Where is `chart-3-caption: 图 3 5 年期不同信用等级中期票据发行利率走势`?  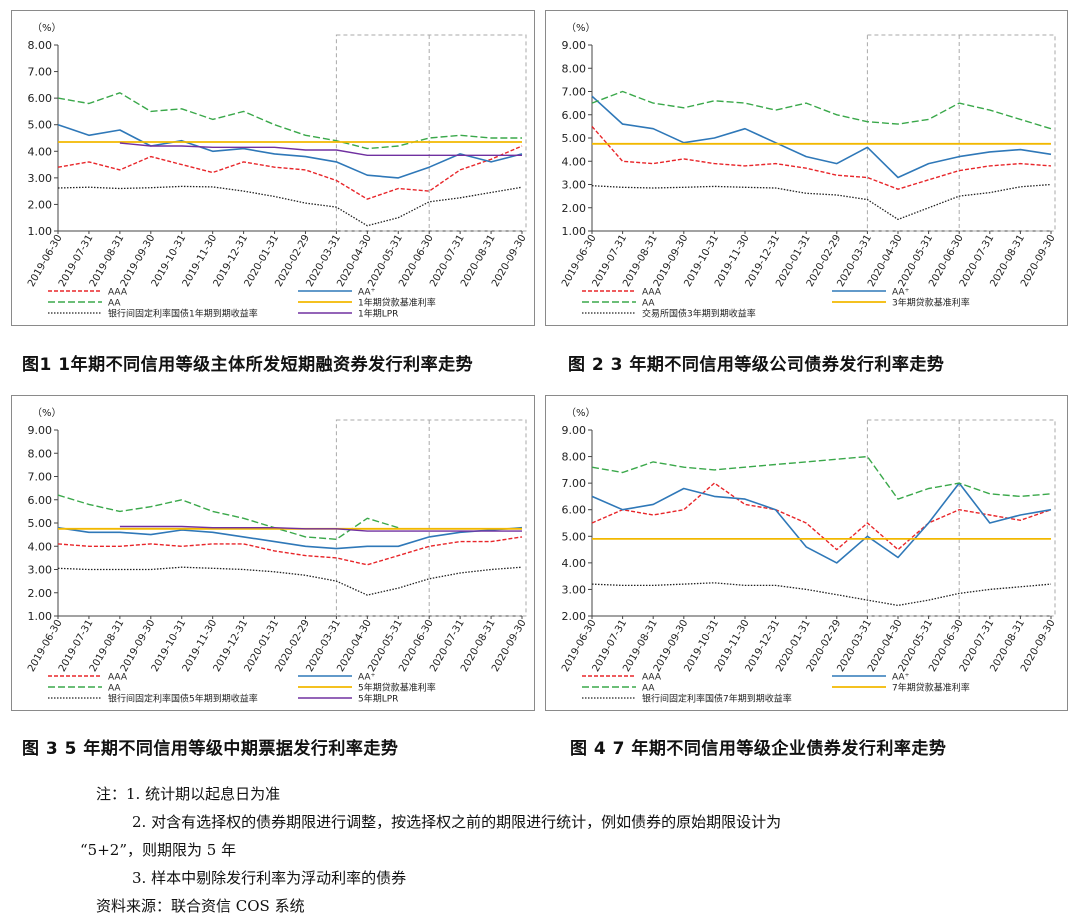 chart-3-caption: 图 3 5 年期不同信用等级中期票据发行利率走势 is located at coordinates (210, 749).